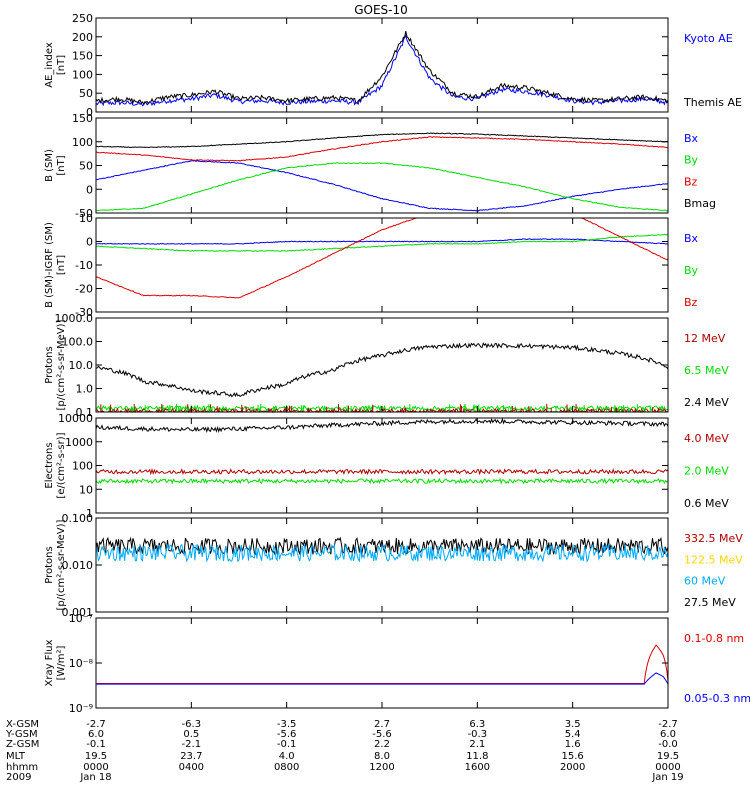 This screenshot has width=750, height=800. I want to click on y-tick-label: 10⁻⁷, so click(81, 618).